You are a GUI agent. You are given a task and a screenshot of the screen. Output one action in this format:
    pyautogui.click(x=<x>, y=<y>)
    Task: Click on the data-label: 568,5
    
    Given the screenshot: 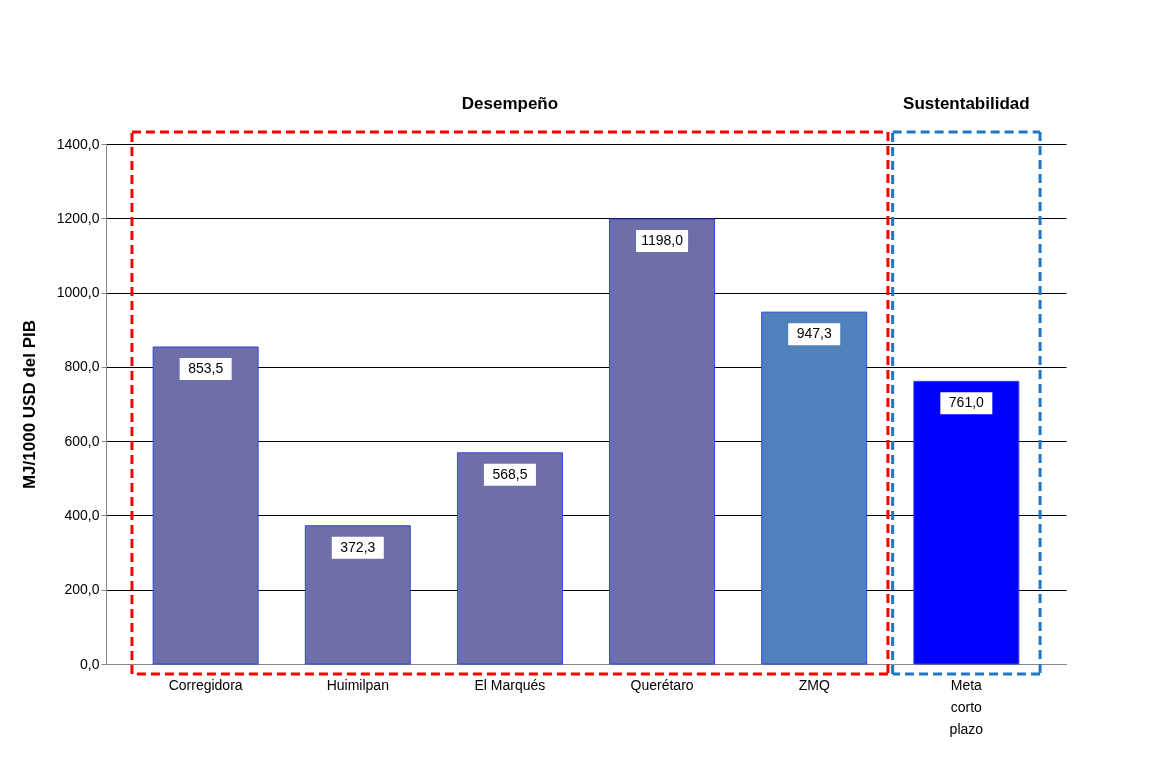 What is the action you would take?
    pyautogui.click(x=510, y=473)
    